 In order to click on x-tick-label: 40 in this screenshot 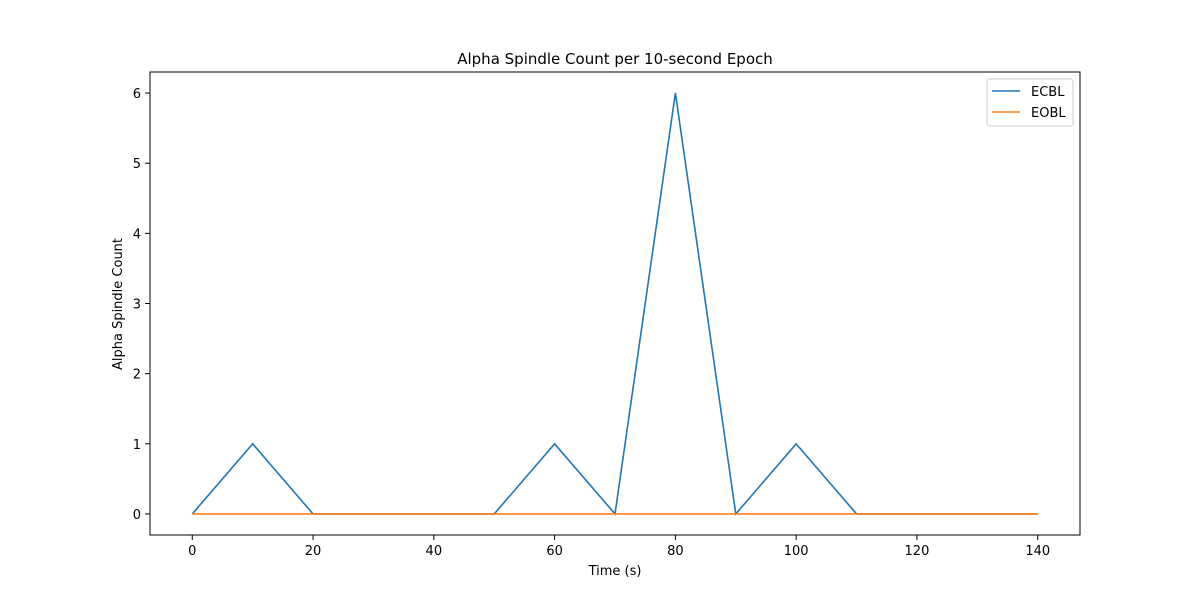, I will do `click(434, 551)`.